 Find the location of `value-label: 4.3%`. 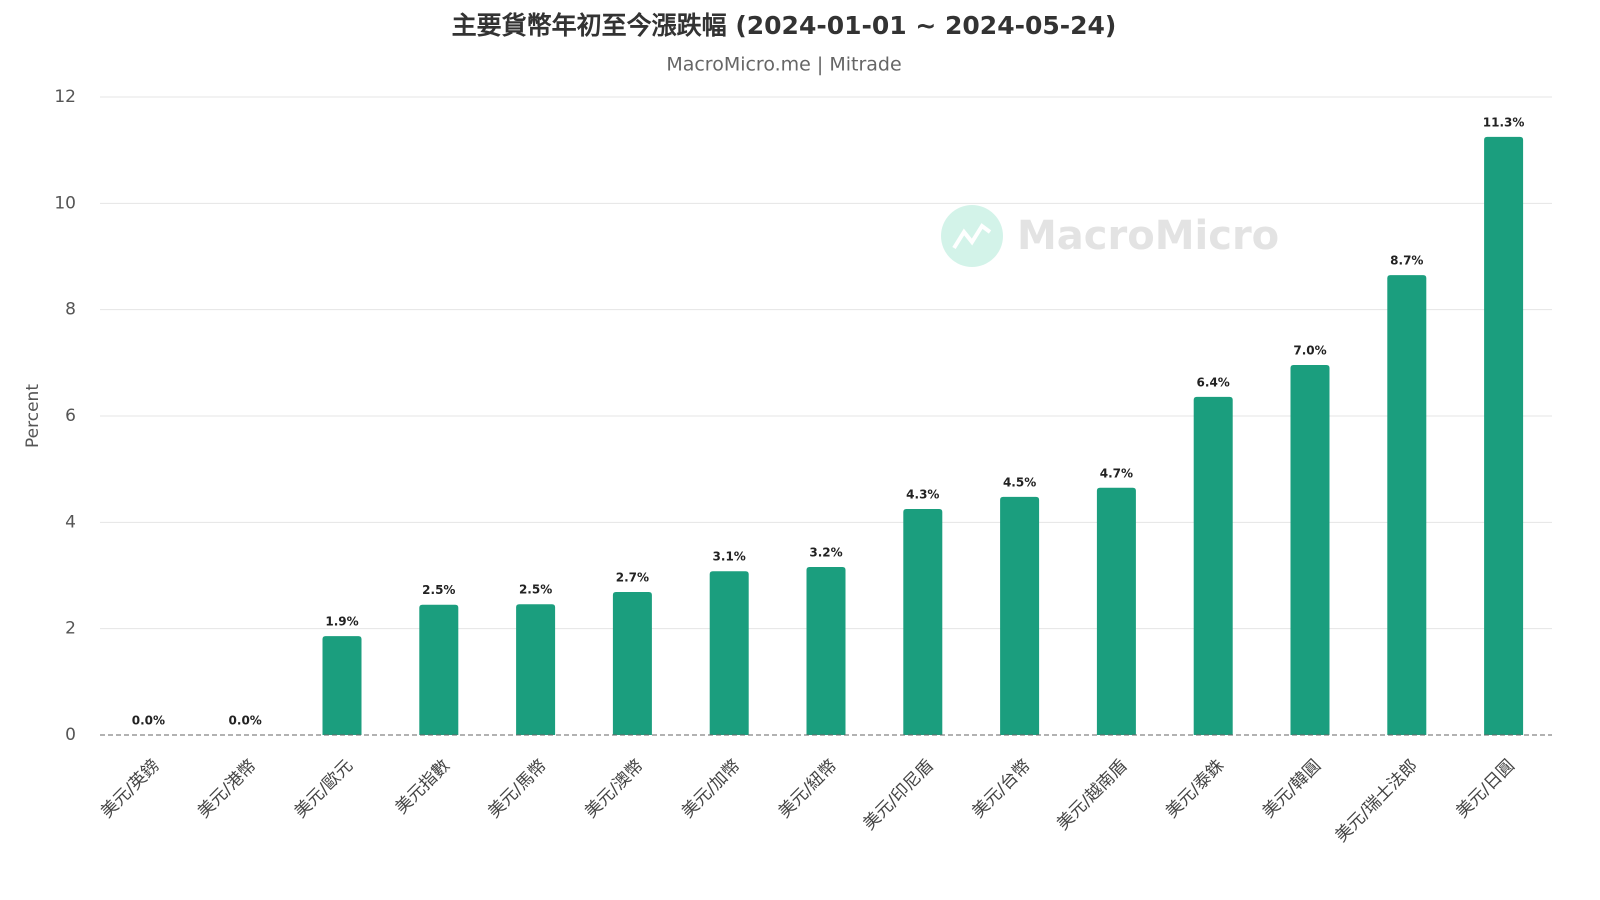

value-label: 4.3% is located at coordinates (922, 495).